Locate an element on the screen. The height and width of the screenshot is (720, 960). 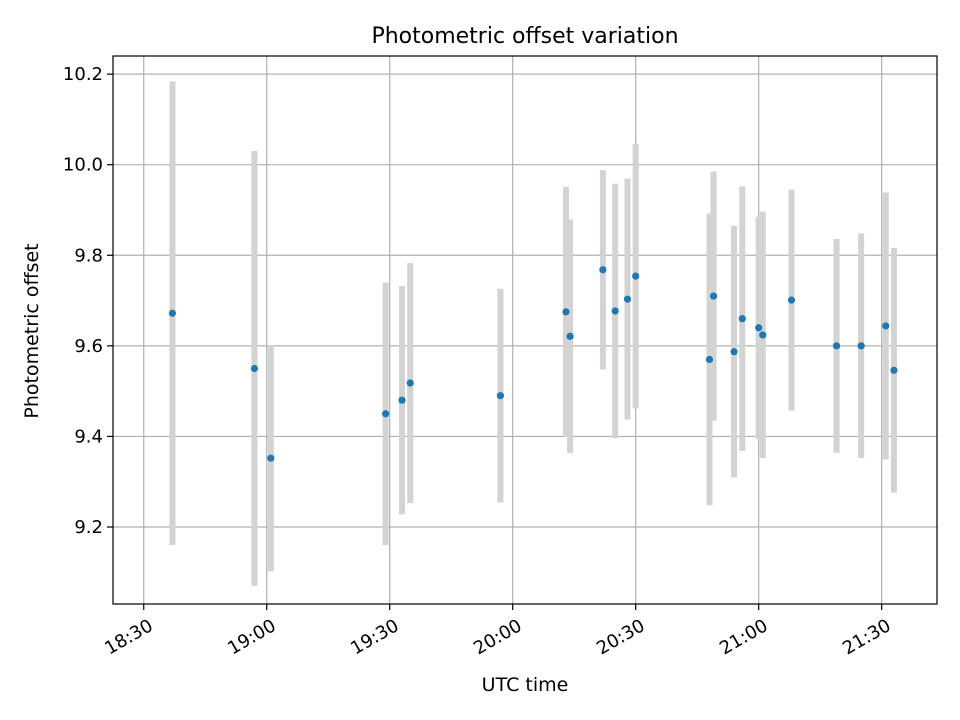
y-tick-label: 9.2 is located at coordinates (88, 527).